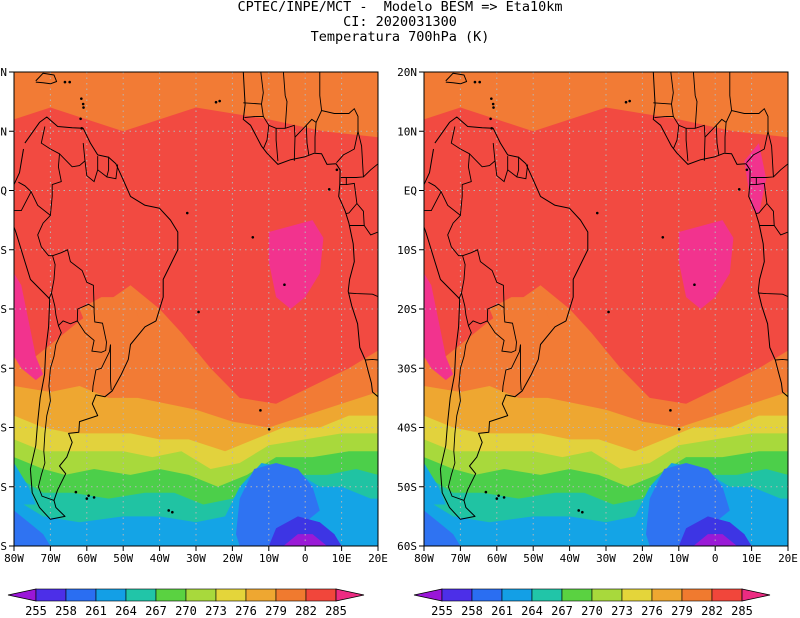 The image size is (800, 618). I want to click on colorbar-label-0: 264, so click(126, 611).